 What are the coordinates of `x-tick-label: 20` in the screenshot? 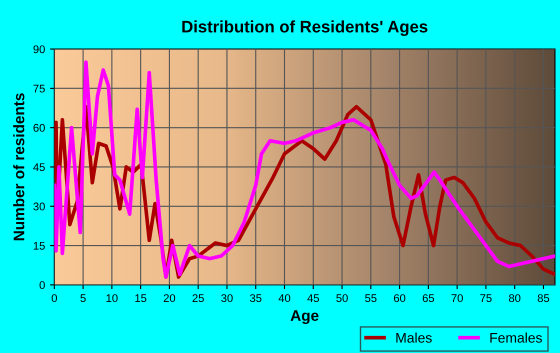 It's located at (170, 298).